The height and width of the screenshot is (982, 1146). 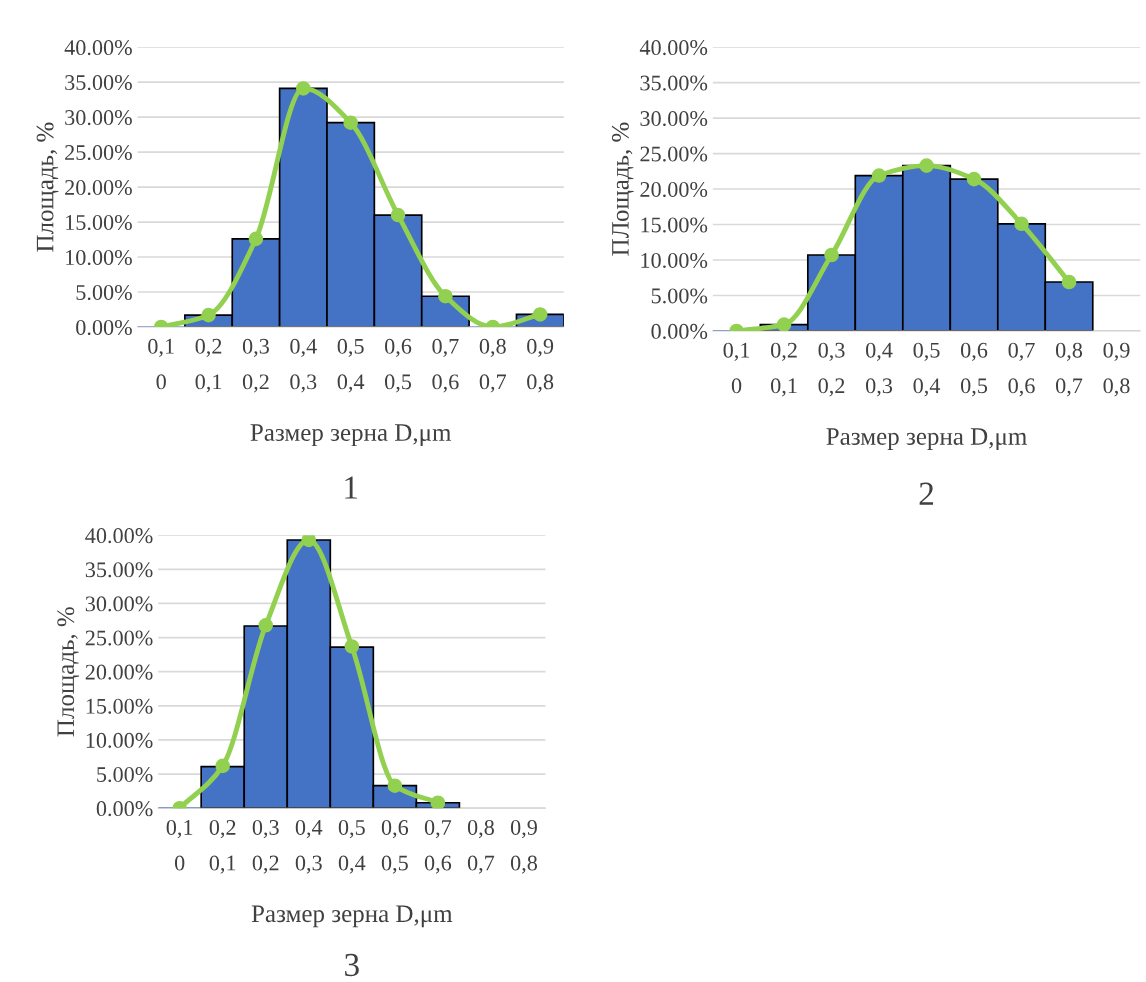 What do you see at coordinates (926, 493) in the screenshot?
I see `text: 2` at bounding box center [926, 493].